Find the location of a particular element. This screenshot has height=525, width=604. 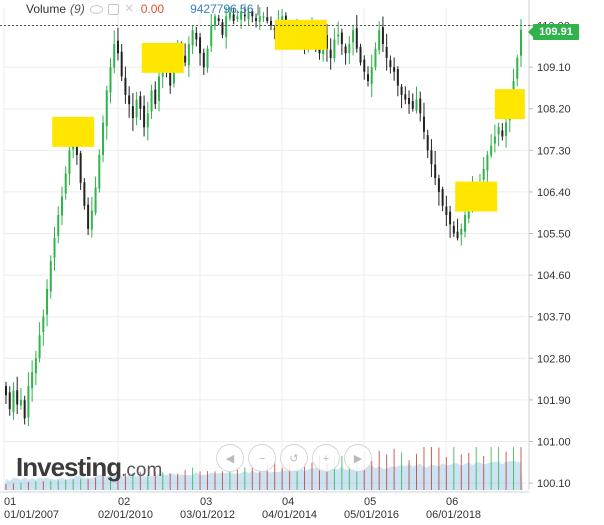

close-icon: ✕ is located at coordinates (129, 8).